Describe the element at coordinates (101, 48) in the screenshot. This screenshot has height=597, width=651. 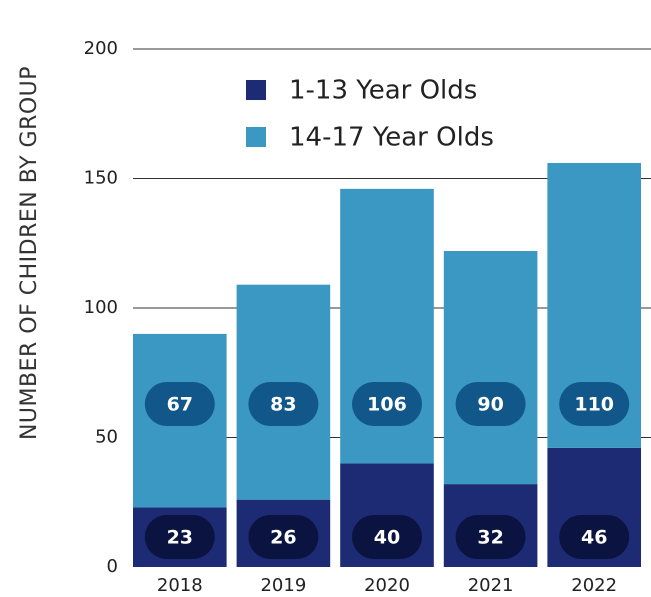
I see `y-tick-label: 200` at that location.